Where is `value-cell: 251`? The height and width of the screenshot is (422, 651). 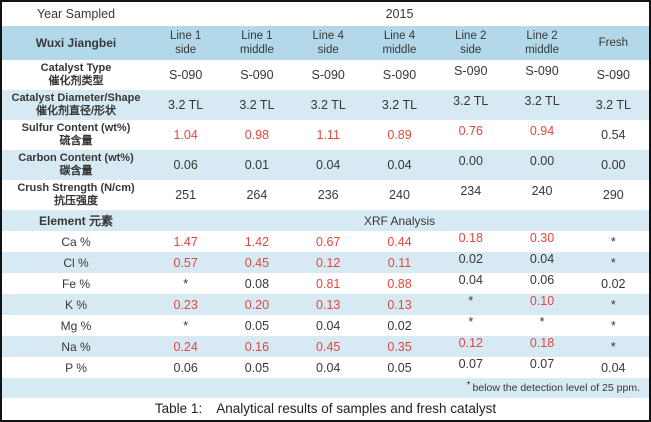 value-cell: 251 is located at coordinates (185, 195).